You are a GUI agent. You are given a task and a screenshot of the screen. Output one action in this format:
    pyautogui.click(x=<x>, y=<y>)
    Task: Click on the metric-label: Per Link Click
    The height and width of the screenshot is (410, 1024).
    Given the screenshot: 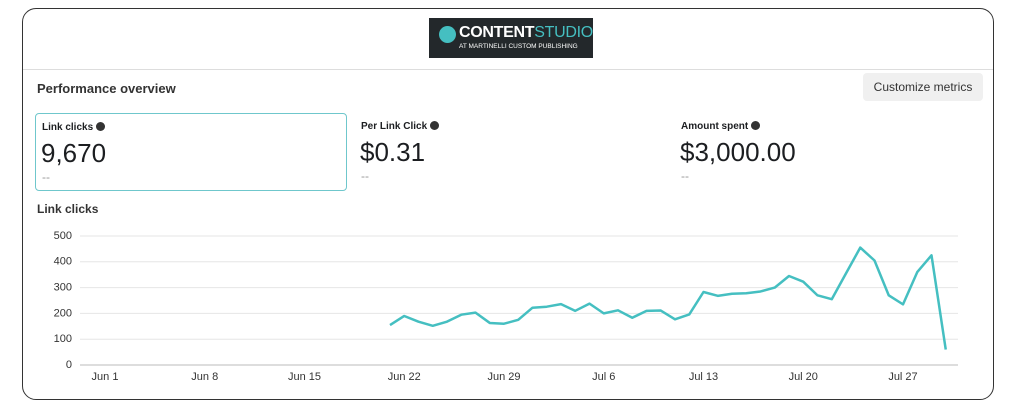 What is the action you would take?
    pyautogui.click(x=400, y=126)
    